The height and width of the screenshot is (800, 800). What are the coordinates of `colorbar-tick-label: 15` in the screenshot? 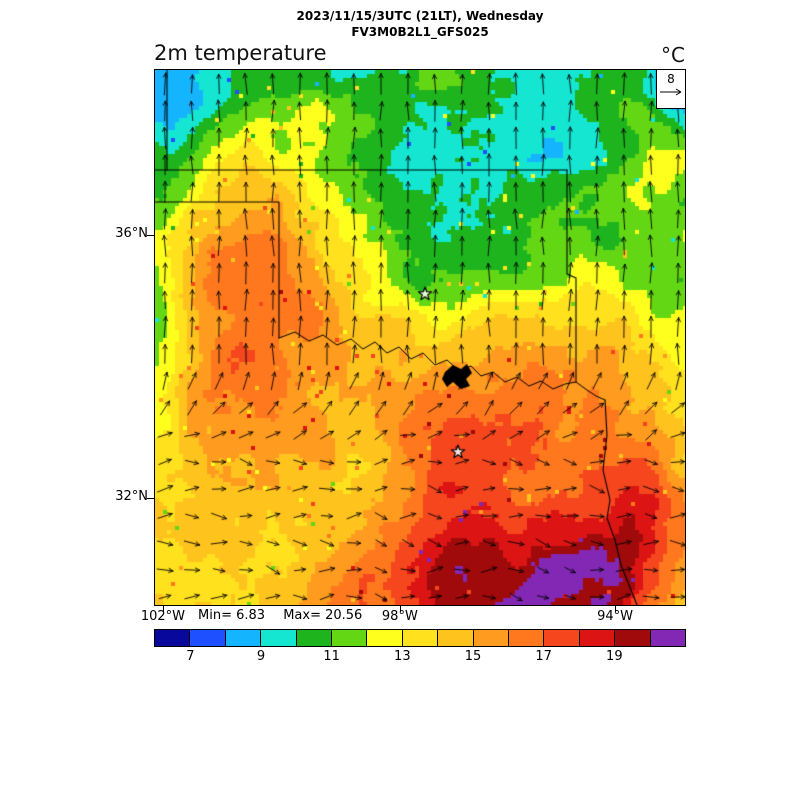 It's located at (473, 656).